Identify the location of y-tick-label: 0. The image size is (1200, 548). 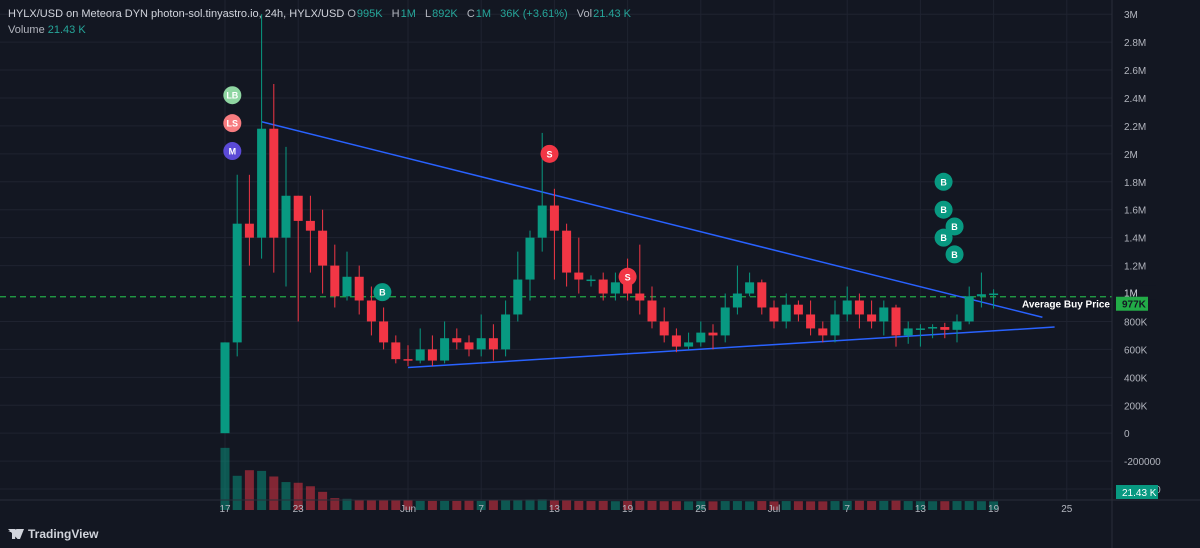
(1127, 434).